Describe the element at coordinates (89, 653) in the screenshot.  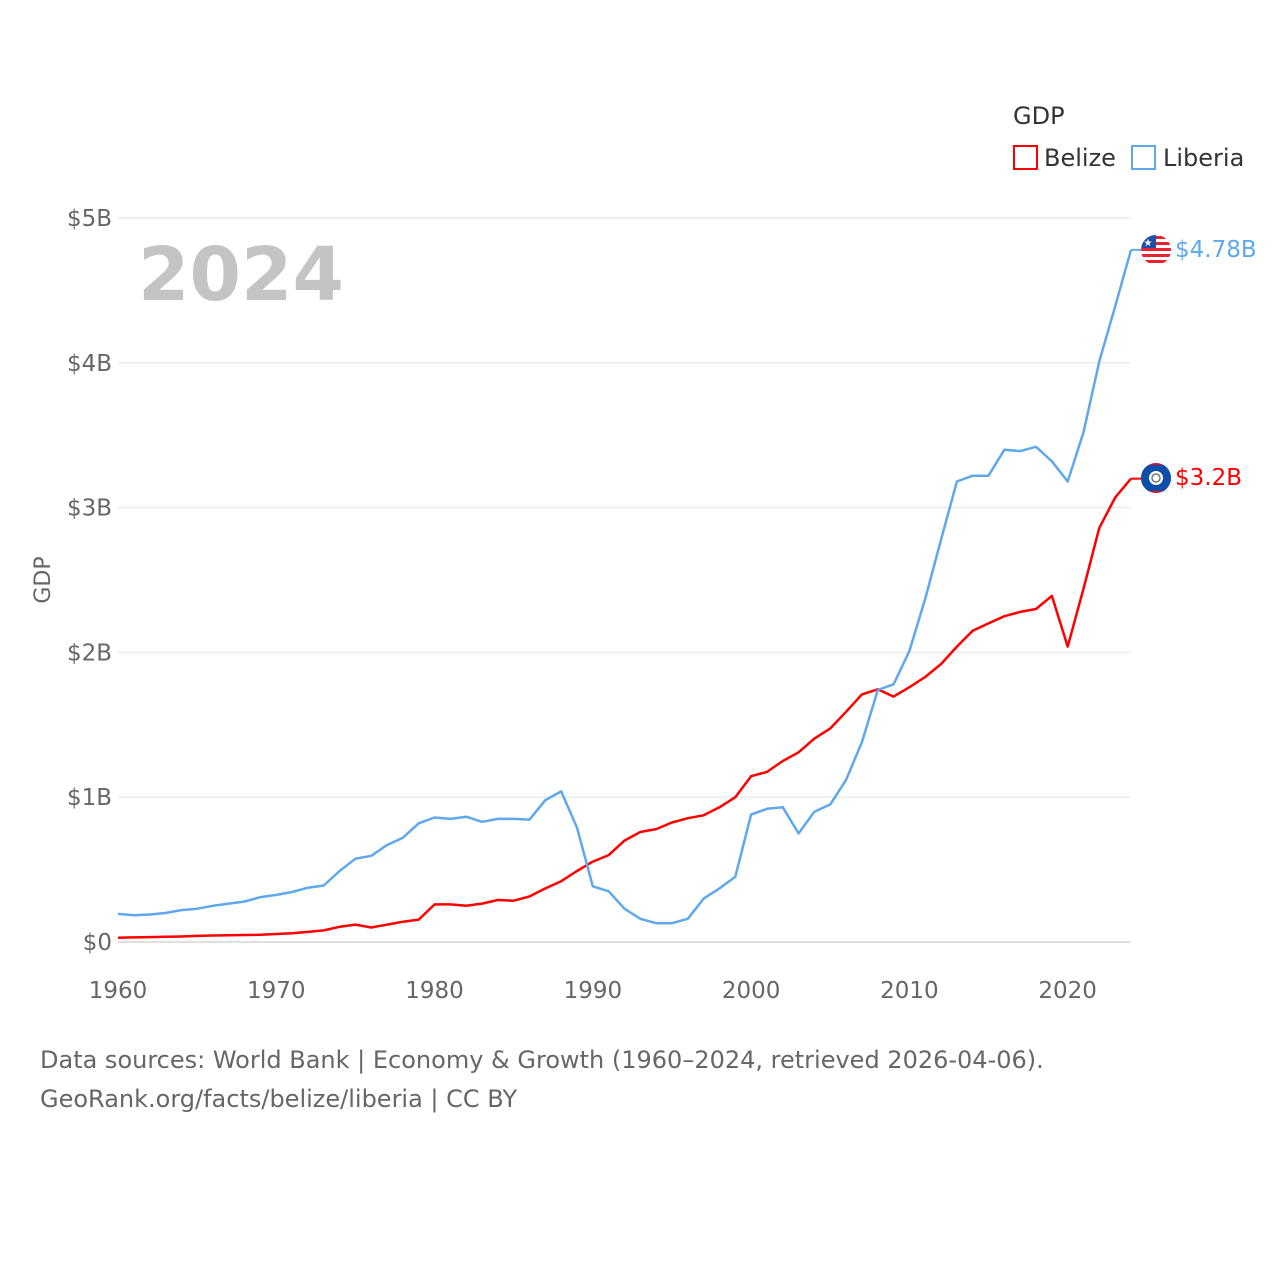
I see `y-tick-label: $2B` at that location.